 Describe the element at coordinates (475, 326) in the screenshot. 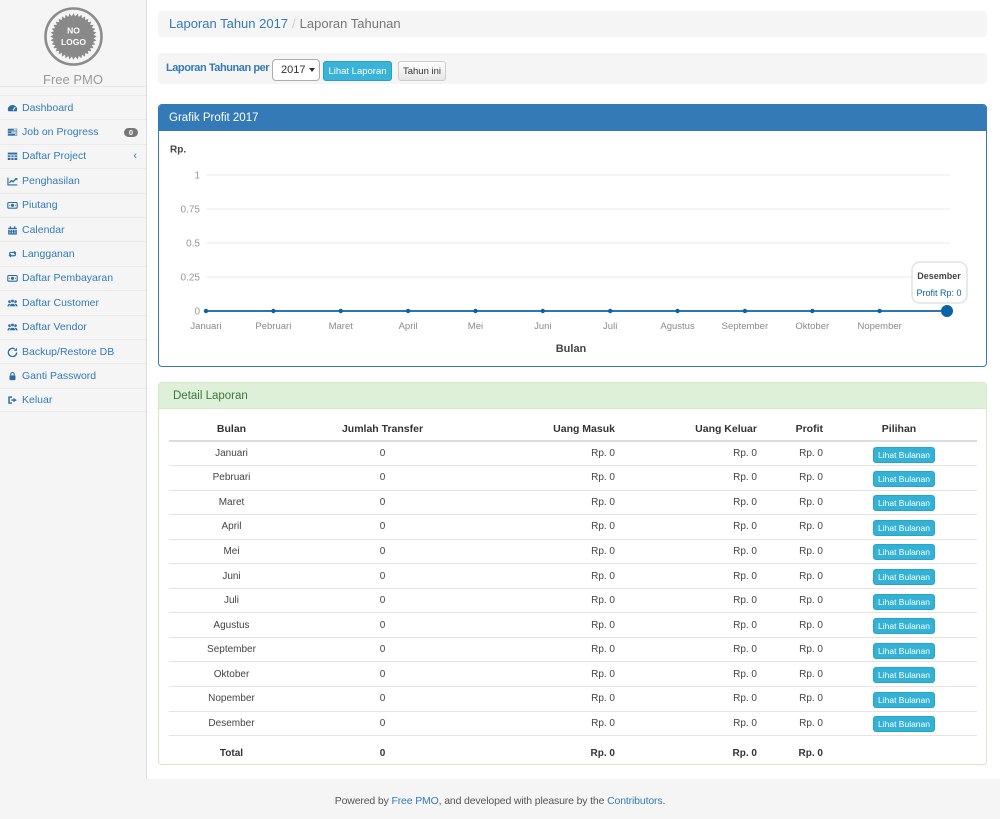

I see `svg-text: Mei` at that location.